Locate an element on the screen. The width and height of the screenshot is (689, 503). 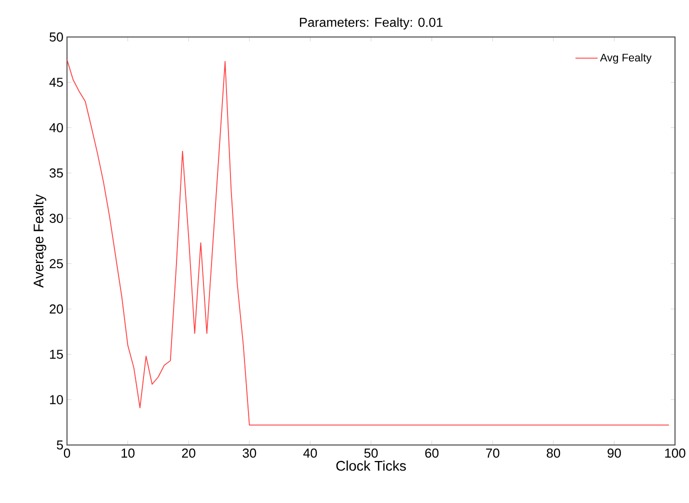
y-tick-label: 30 is located at coordinates (56, 218).